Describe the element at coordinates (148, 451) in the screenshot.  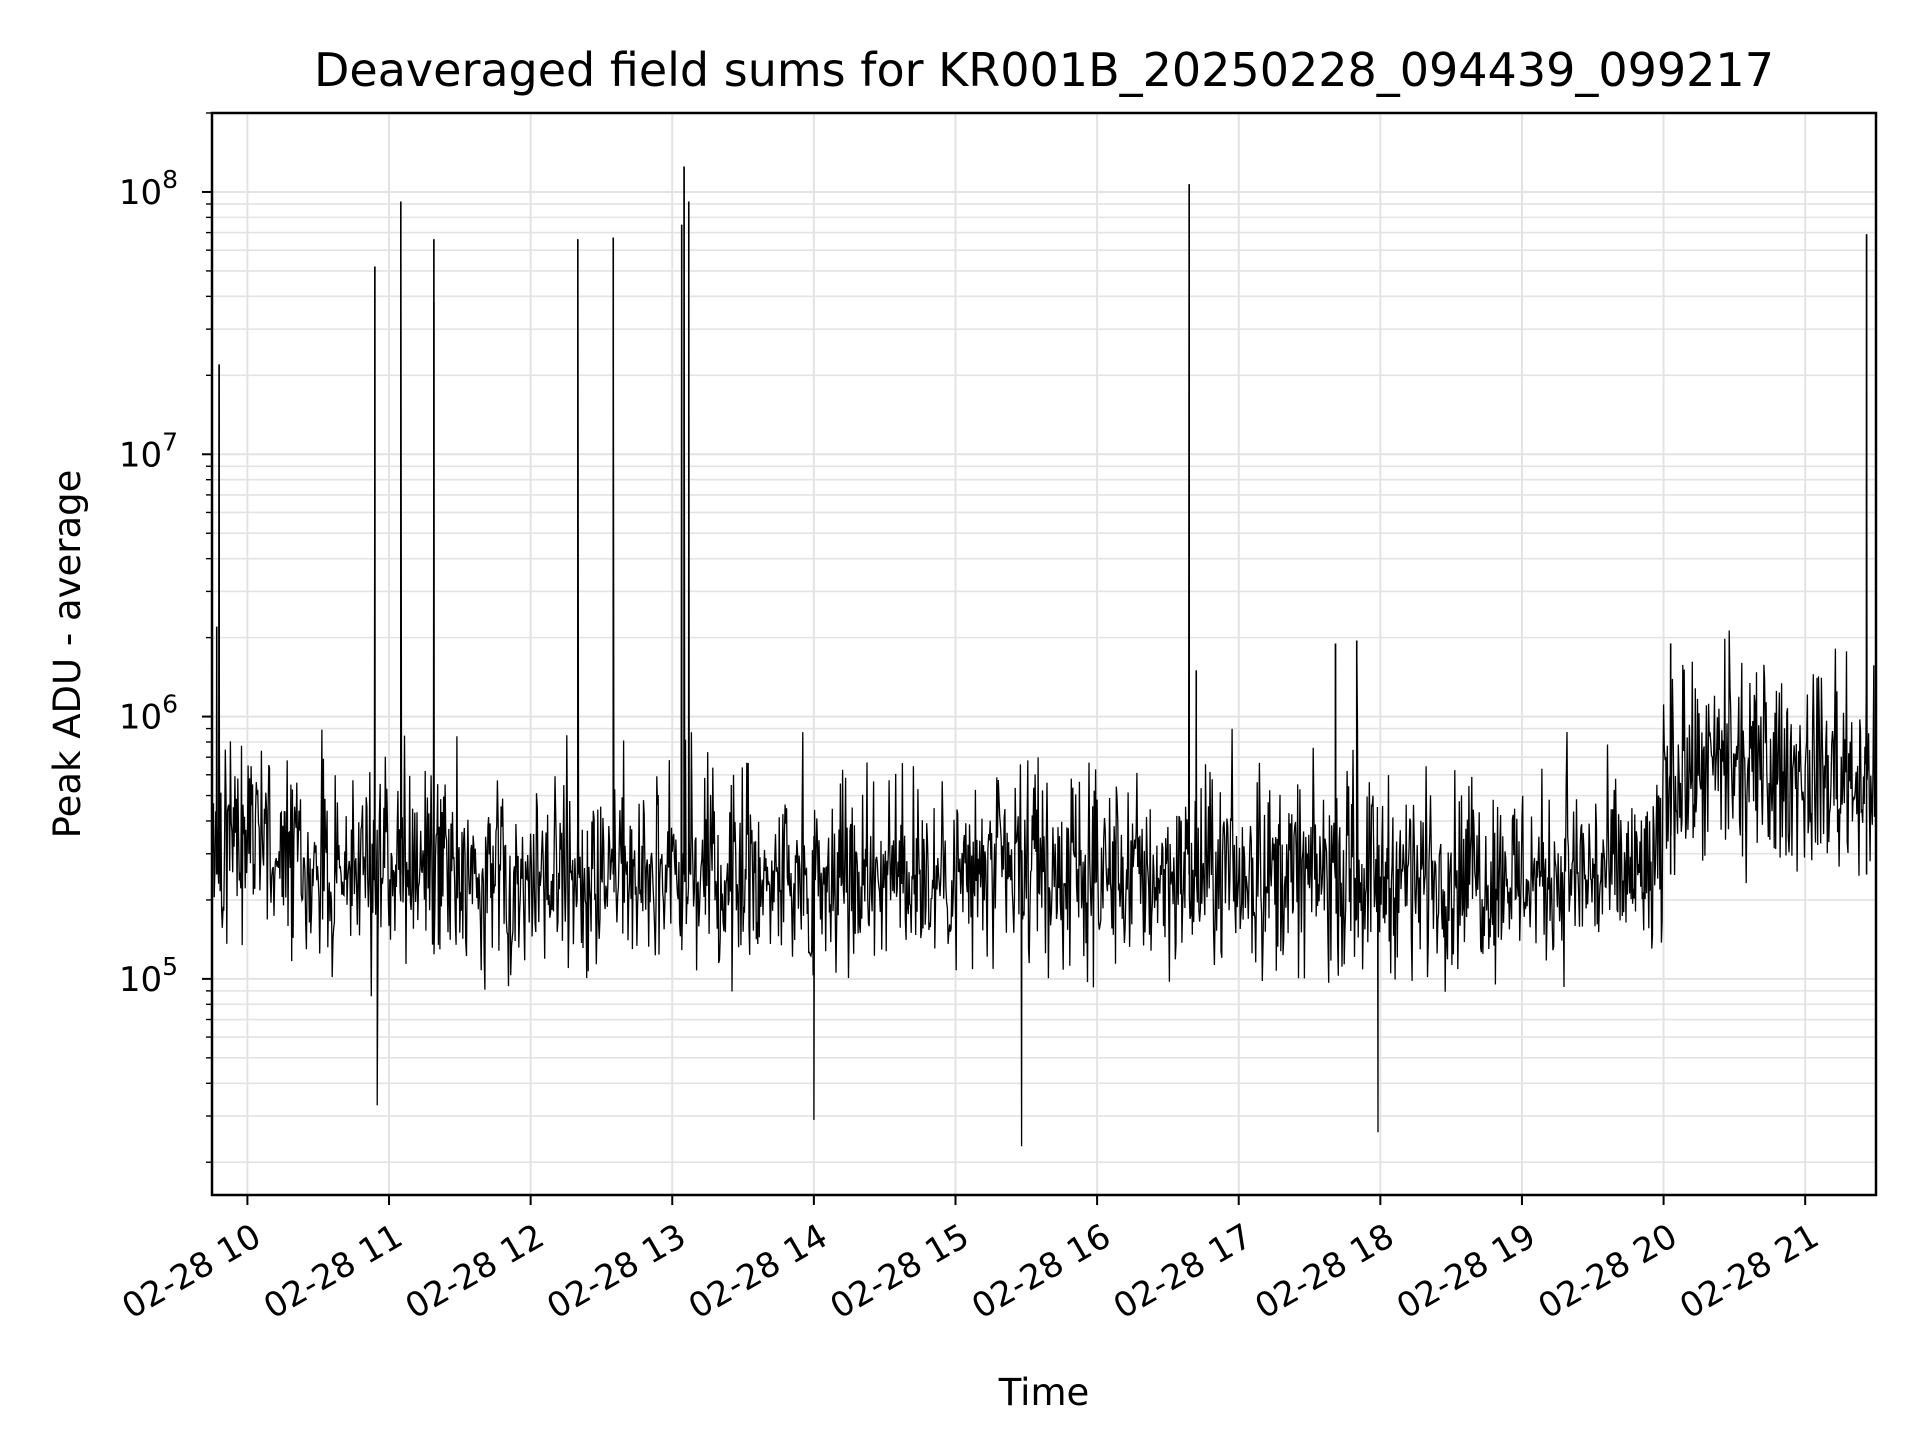
I see `y-tick-label: 10⁷` at that location.